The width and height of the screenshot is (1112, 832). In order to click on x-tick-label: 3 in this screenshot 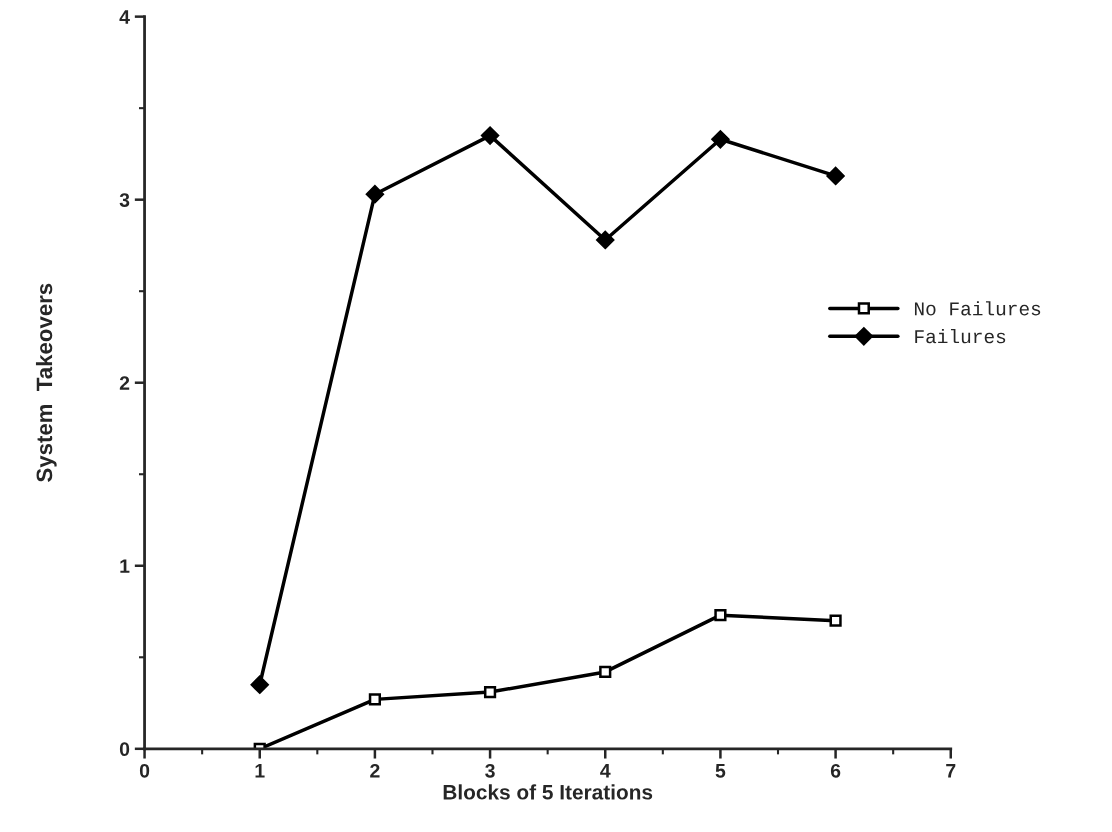, I will do `click(490, 770)`.